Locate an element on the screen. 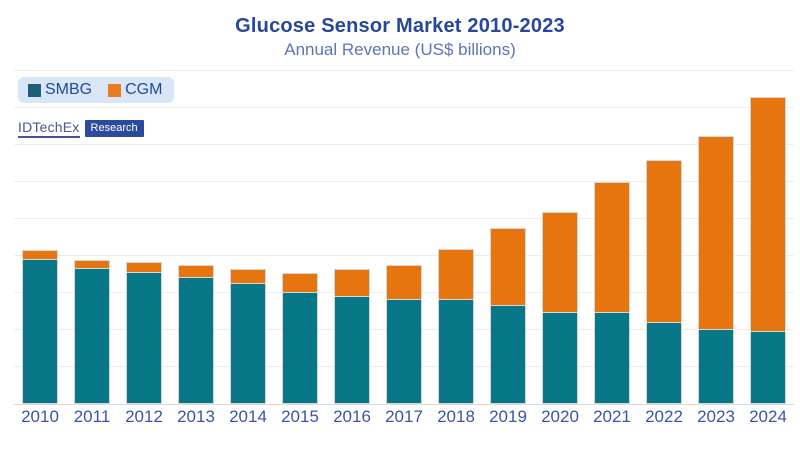 The height and width of the screenshot is (450, 800). bar-2020 is located at coordinates (560, 237).